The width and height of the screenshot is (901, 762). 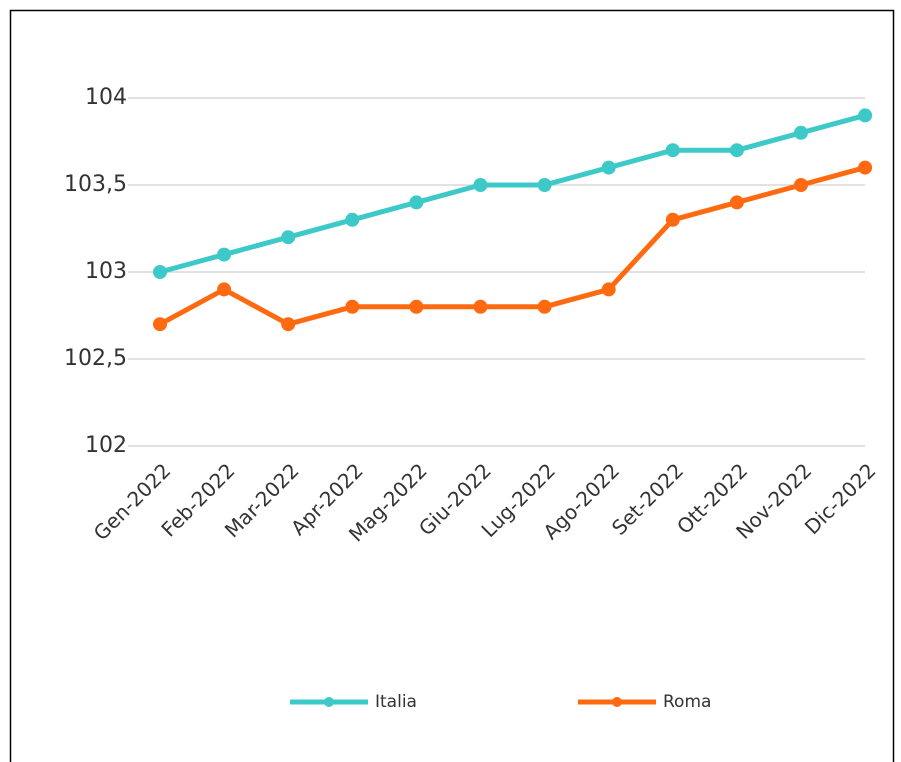 What do you see at coordinates (687, 702) in the screenshot?
I see `legend-label: Roma` at bounding box center [687, 702].